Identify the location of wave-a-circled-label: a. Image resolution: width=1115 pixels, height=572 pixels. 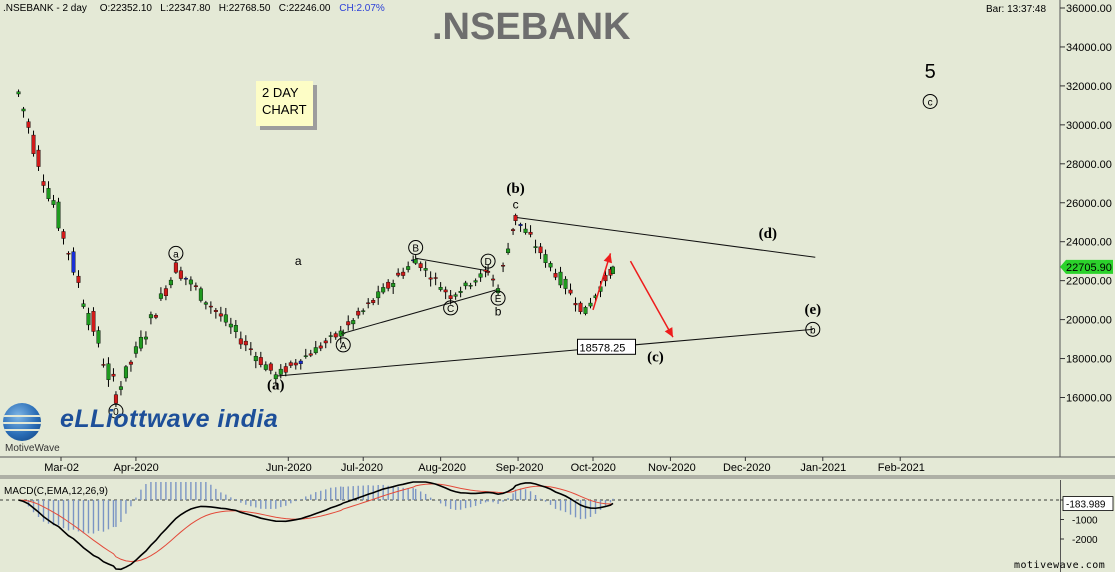
(176, 254).